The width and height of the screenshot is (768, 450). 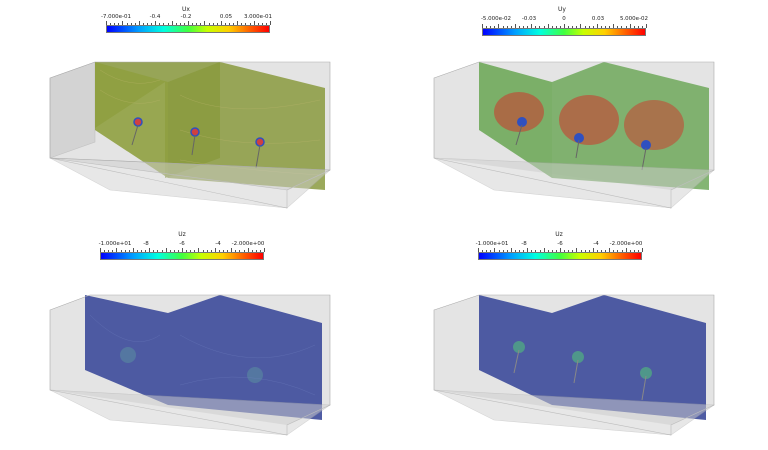 What do you see at coordinates (598, 19) in the screenshot?
I see `colorbar-label-4: 0.03` at bounding box center [598, 19].